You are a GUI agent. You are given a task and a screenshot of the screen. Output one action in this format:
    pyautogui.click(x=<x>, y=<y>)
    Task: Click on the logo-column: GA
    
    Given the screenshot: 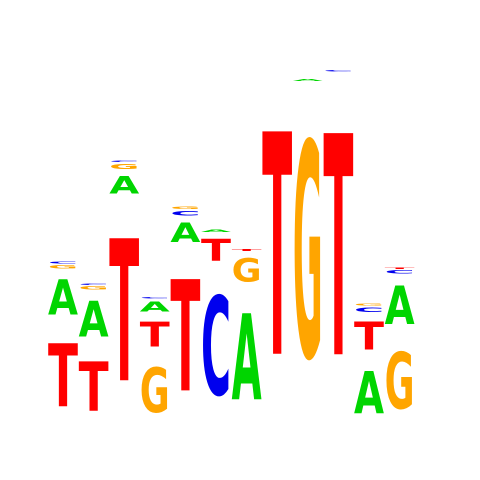 What is the action you would take?
    pyautogui.click(x=308, y=253)
    